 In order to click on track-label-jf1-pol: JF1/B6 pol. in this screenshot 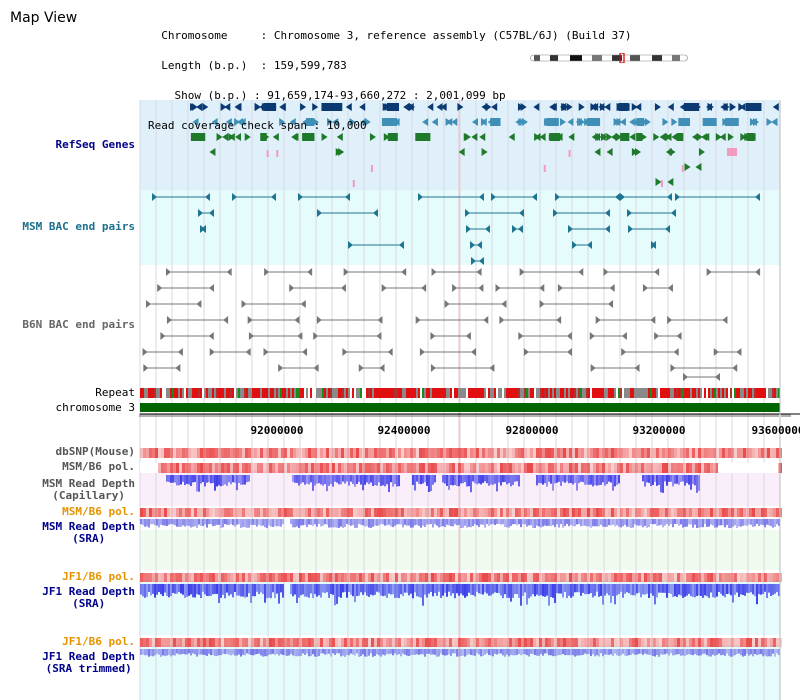, I will do `click(98, 576)`.